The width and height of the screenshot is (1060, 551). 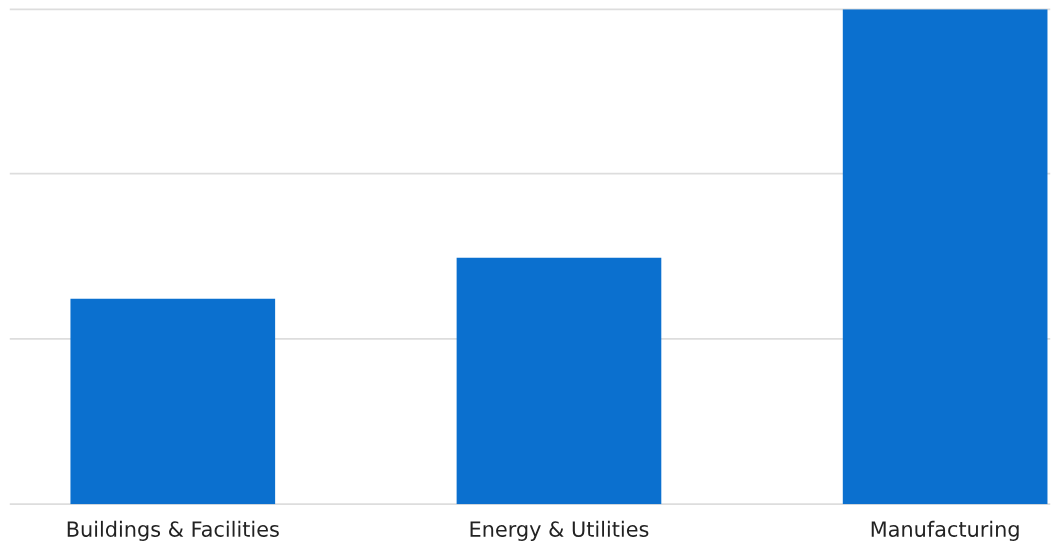 I want to click on x-tick-label: Buildings & Facilities, so click(x=173, y=530).